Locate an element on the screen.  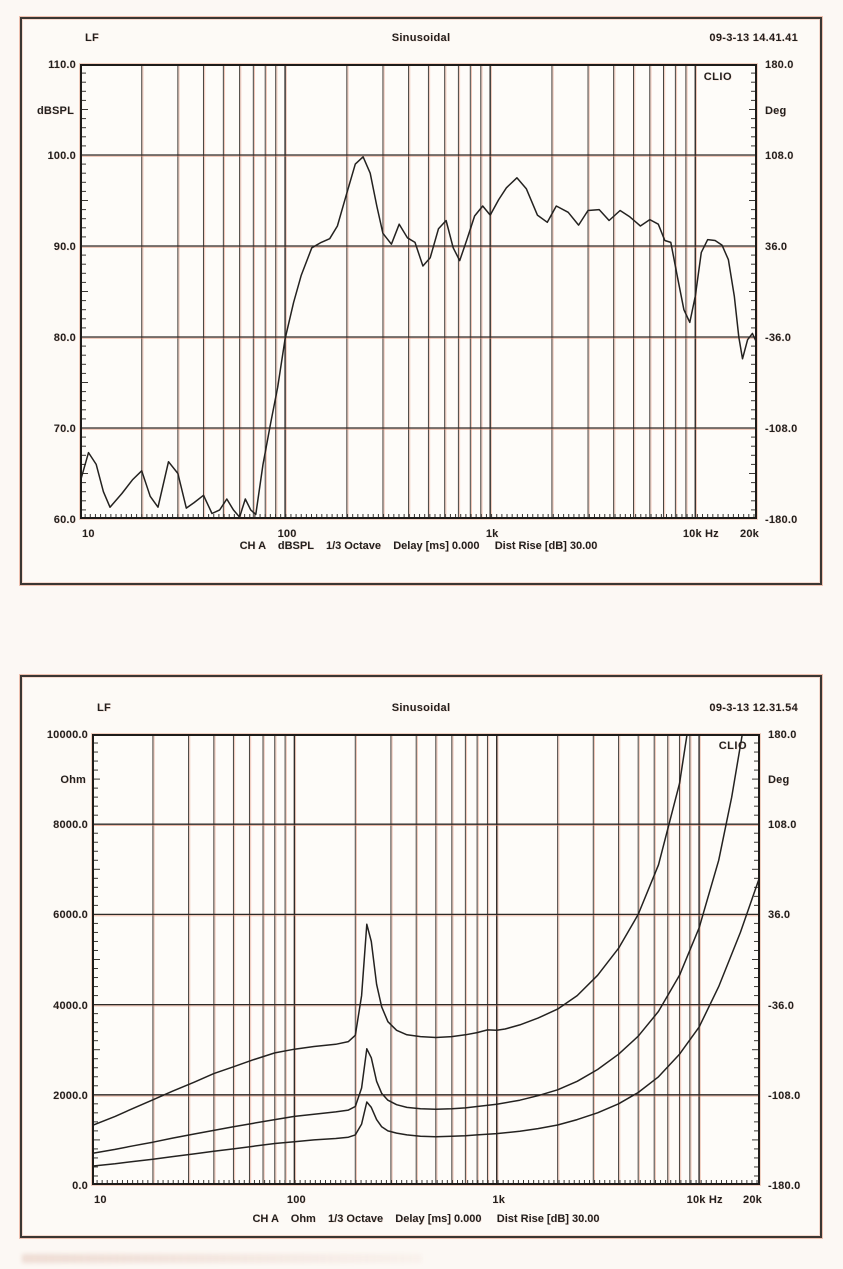
y-axis-label: 8000.0 is located at coordinates (70, 825).